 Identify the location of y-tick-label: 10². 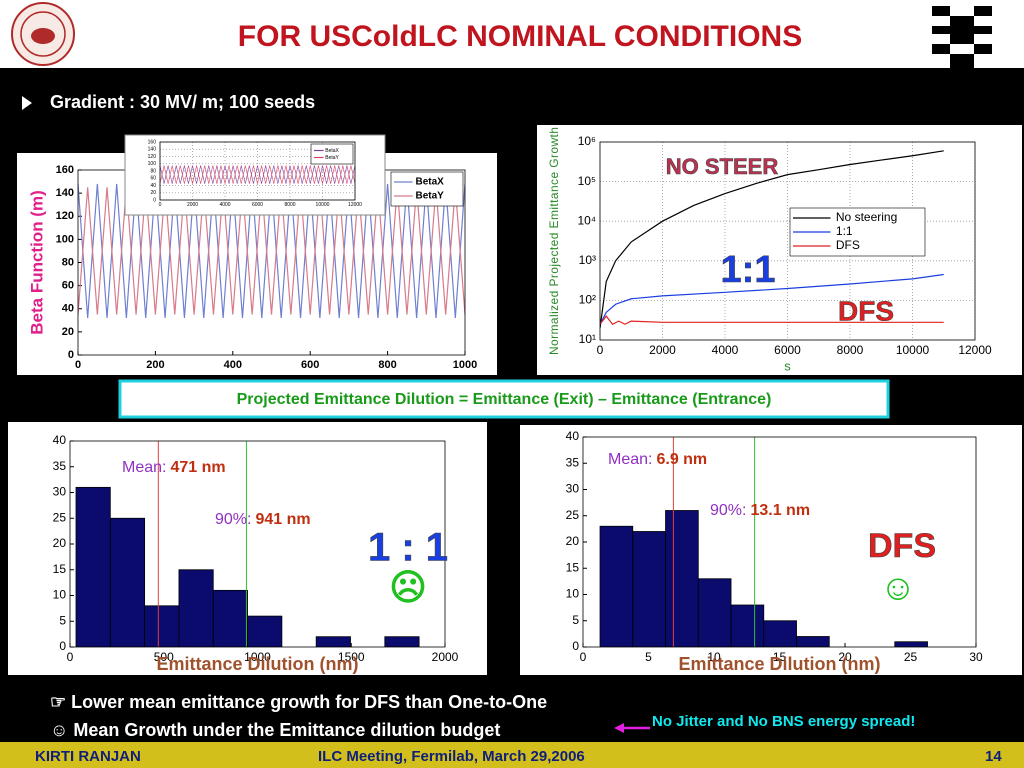
(587, 300).